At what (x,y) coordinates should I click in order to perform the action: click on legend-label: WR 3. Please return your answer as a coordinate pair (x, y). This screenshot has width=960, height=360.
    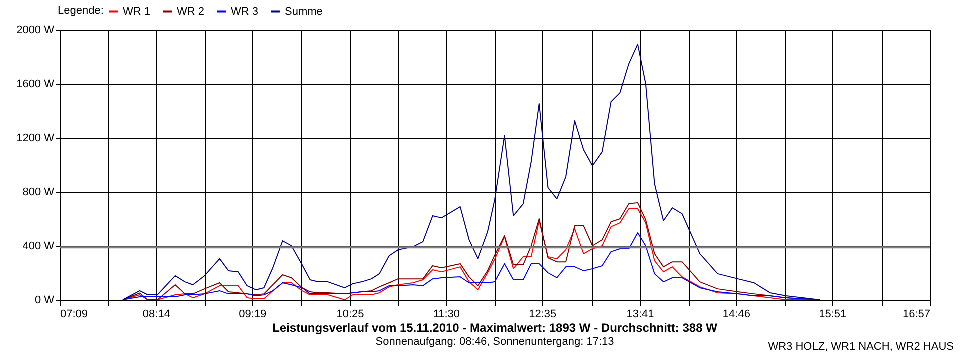
    Looking at the image, I should click on (244, 12).